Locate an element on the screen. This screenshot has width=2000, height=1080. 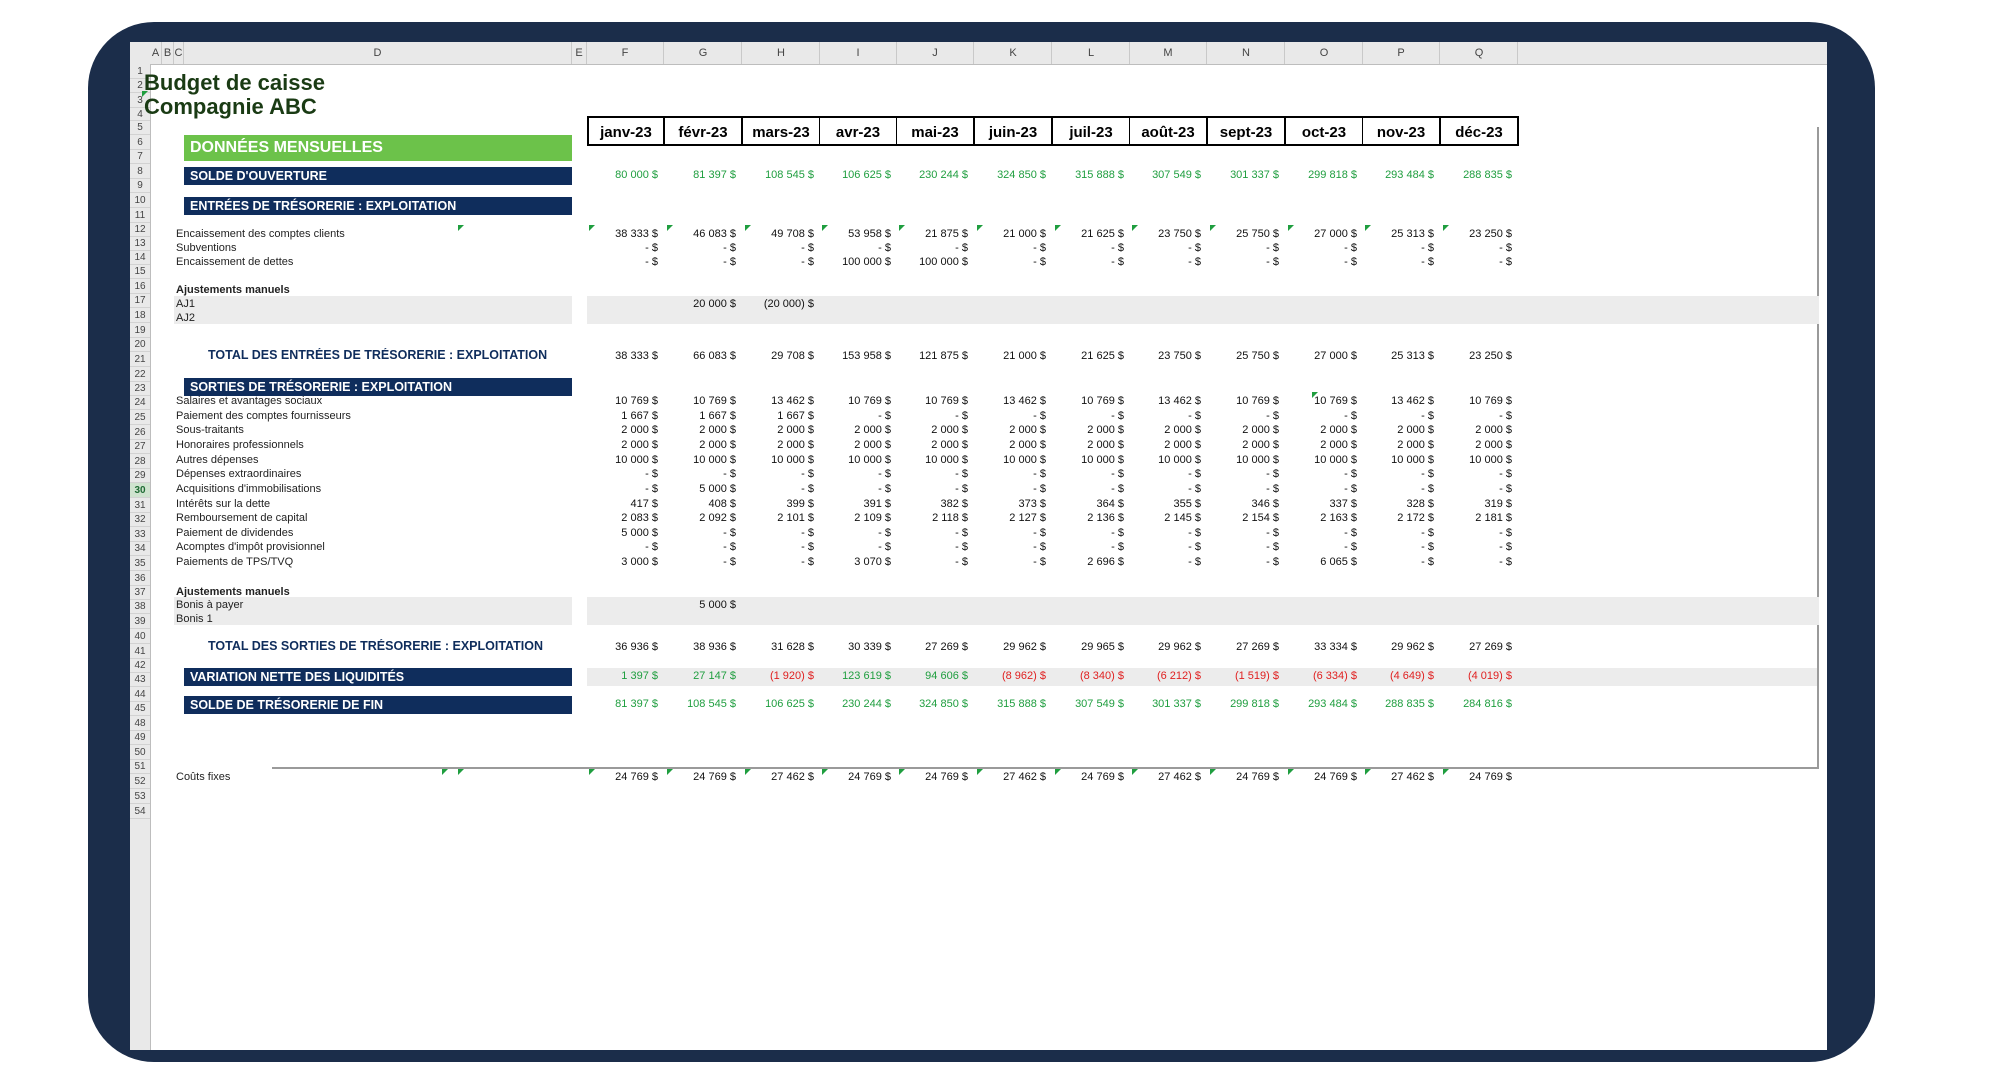
outflow-cell: 2 127 $ is located at coordinates (1027, 518).